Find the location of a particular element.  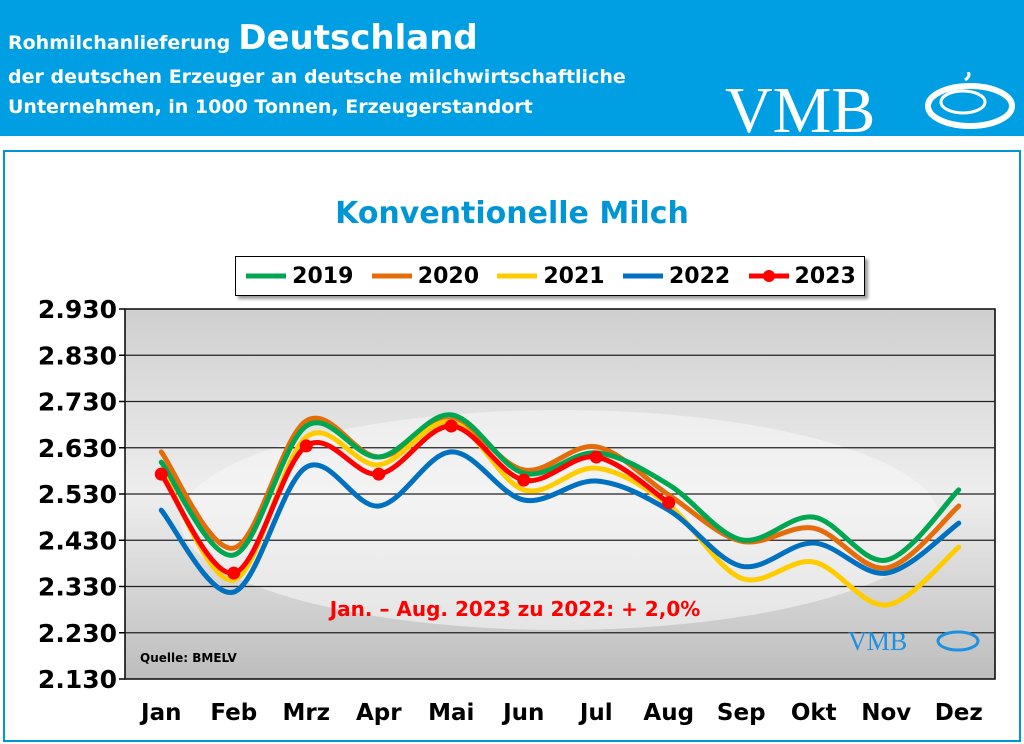

chart-title: Konventionelle Milch is located at coordinates (512, 213).